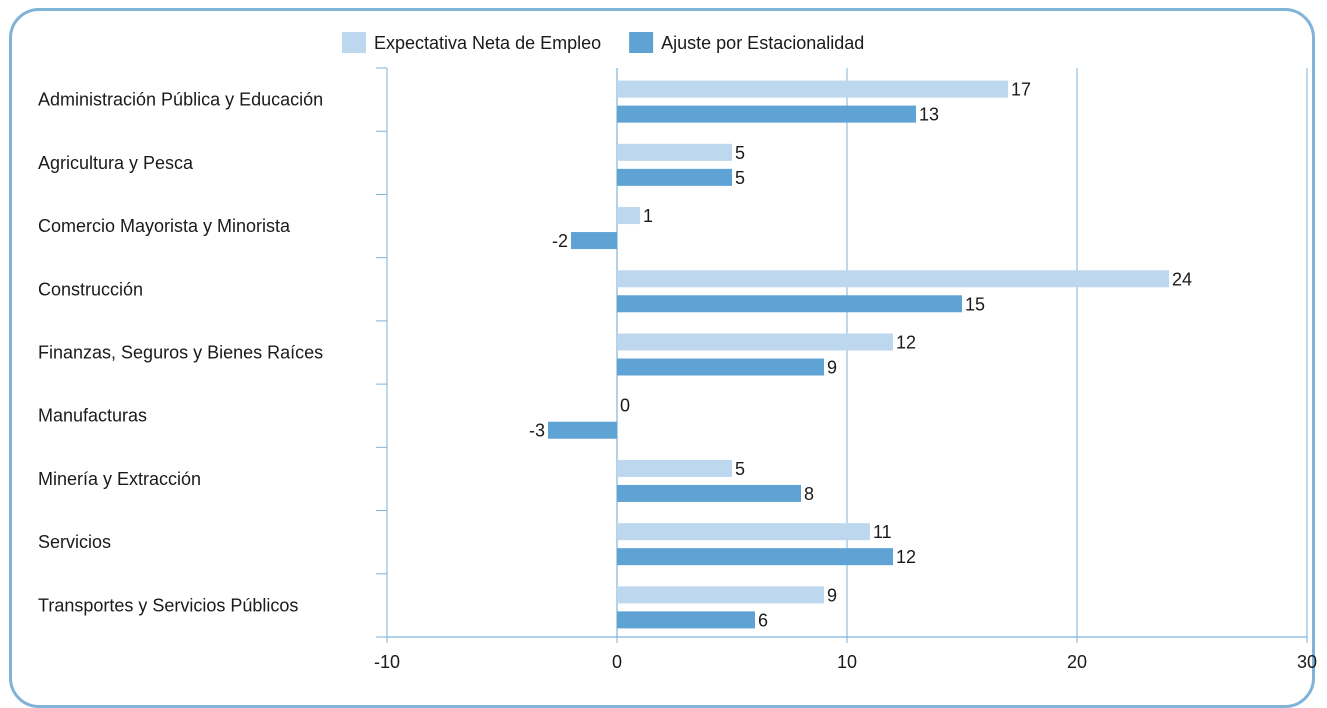 The image size is (1327, 708). What do you see at coordinates (168, 605) in the screenshot?
I see `category-label: Transportes y Servicios Públicos` at bounding box center [168, 605].